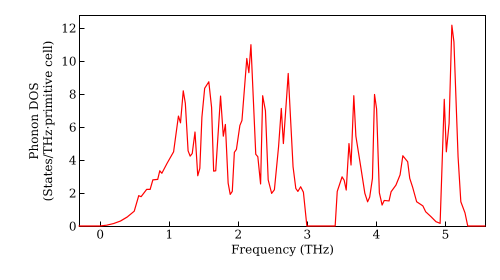  What do you see at coordinates (72, 127) in the screenshot?
I see `y-tick-label: 6` at bounding box center [72, 127].